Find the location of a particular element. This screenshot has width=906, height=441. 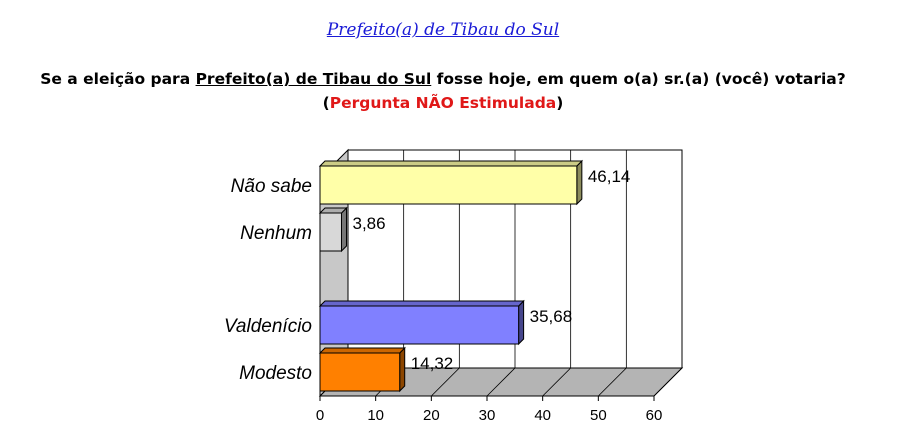

x-tick-label: 40 is located at coordinates (542, 415).